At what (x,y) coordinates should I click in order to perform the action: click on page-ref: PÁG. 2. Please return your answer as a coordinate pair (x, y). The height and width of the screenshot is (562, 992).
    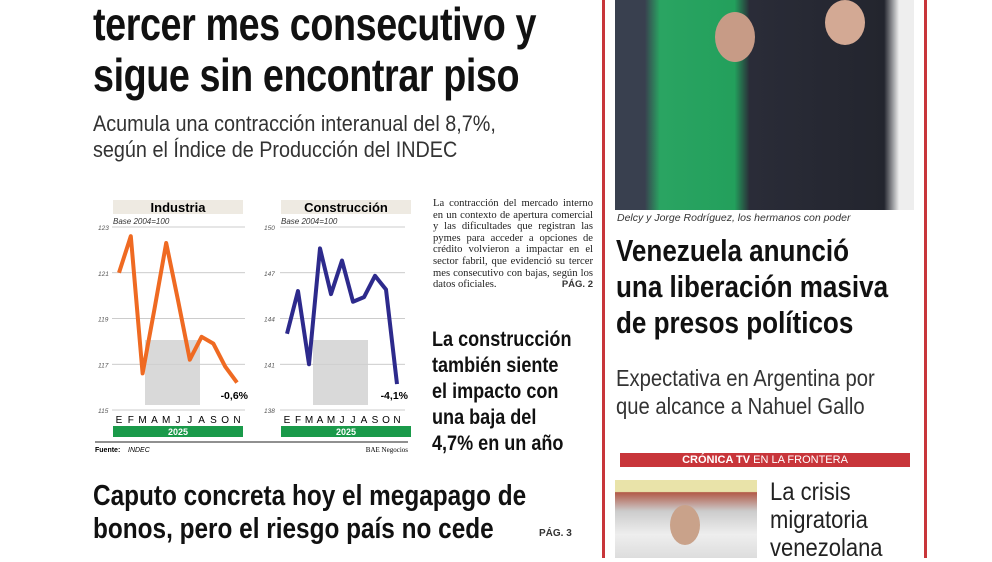
    Looking at the image, I should click on (577, 285).